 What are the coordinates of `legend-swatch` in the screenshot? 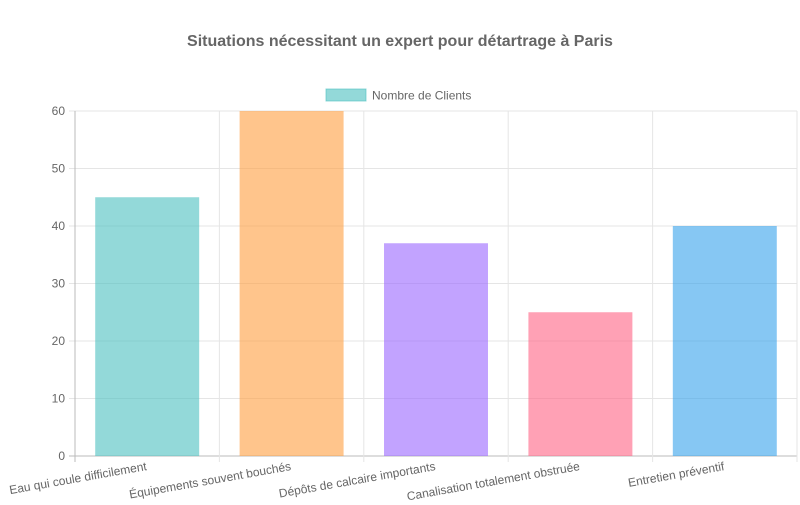 It's located at (346, 95).